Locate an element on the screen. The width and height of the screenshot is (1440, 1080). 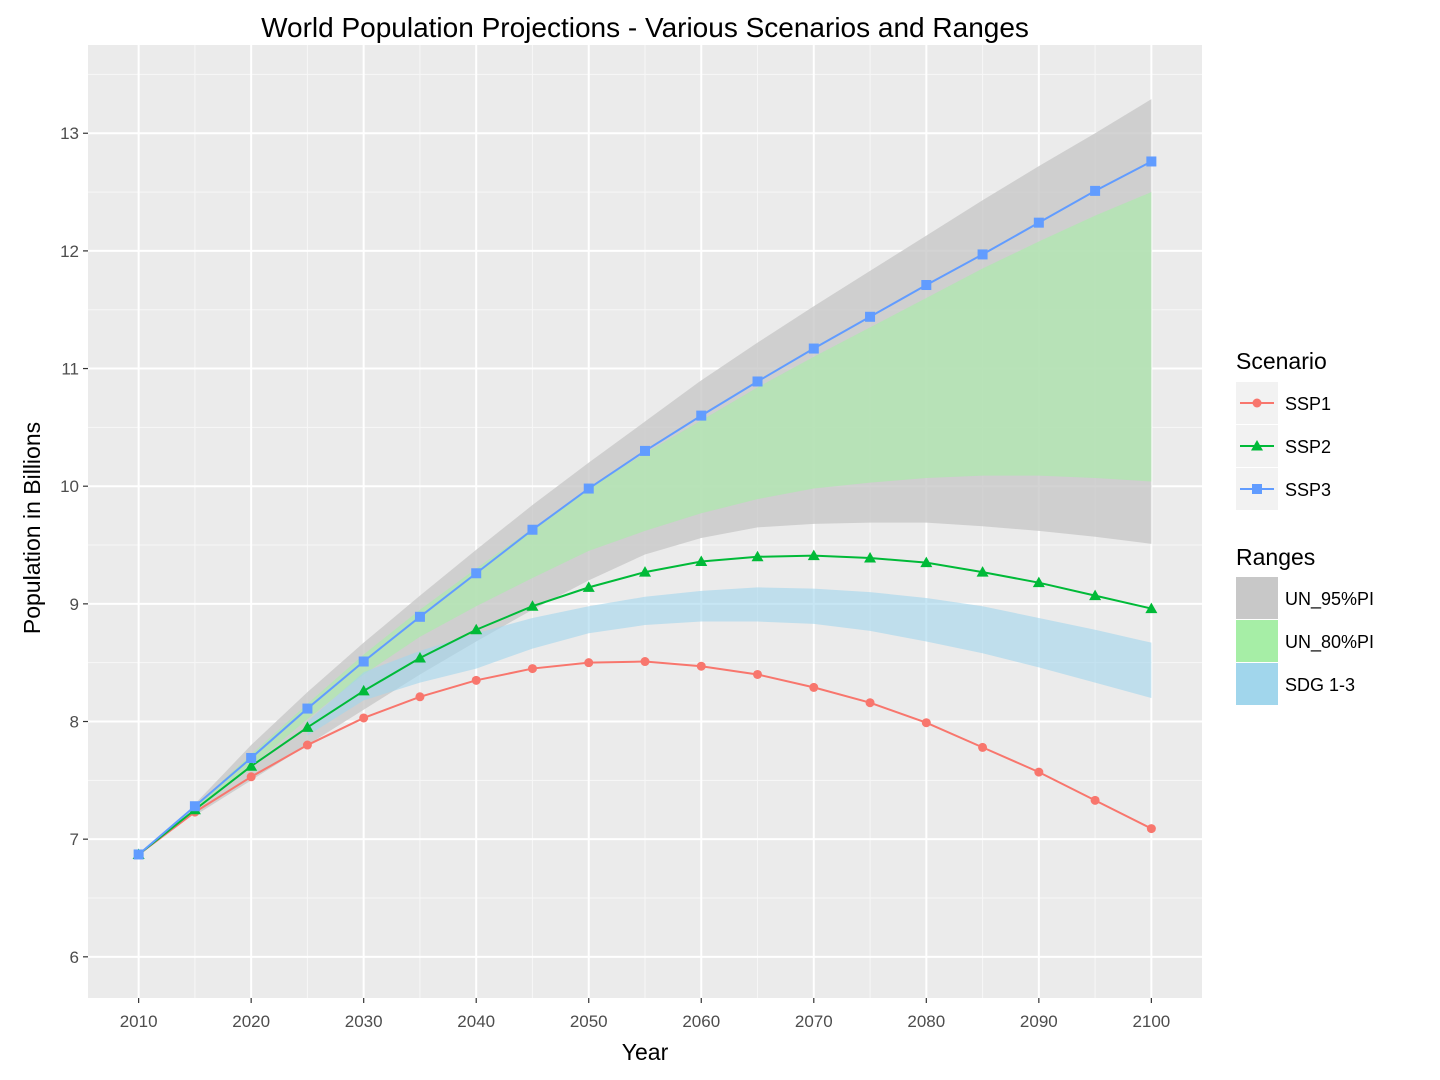
y-tick-label: 6 is located at coordinates (74, 957).